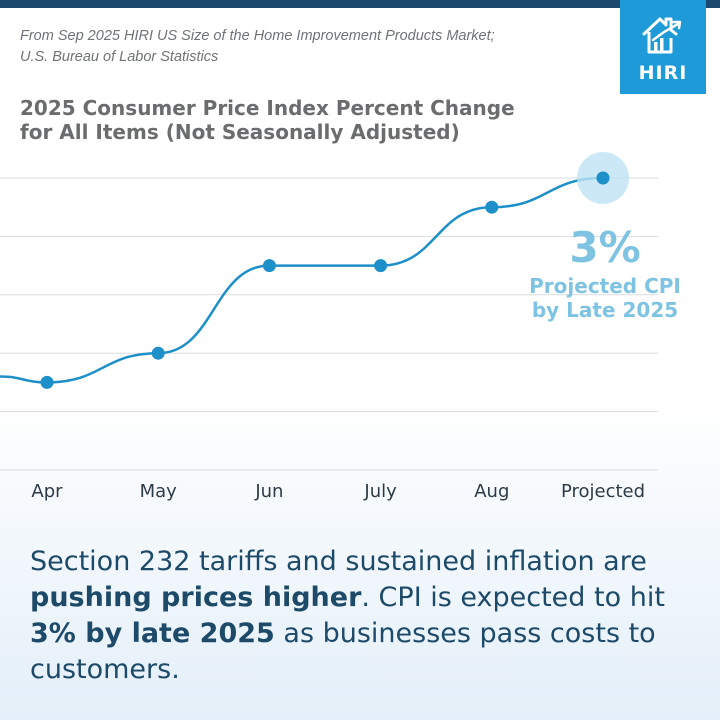 This screenshot has height=720, width=720. Describe the element at coordinates (491, 491) in the screenshot. I see `x-tick-label-aug: Aug` at that location.